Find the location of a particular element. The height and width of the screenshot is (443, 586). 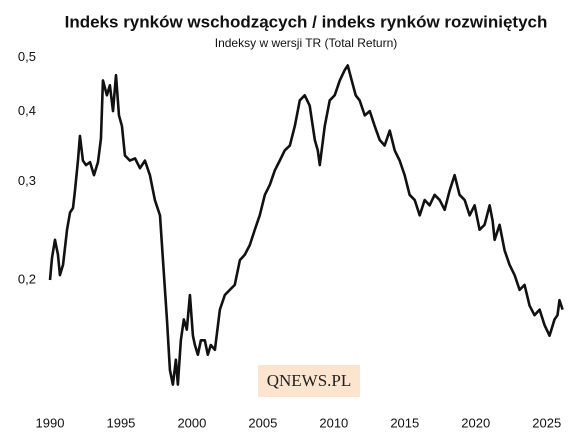

watermark: QNEWS.PL is located at coordinates (309, 380).